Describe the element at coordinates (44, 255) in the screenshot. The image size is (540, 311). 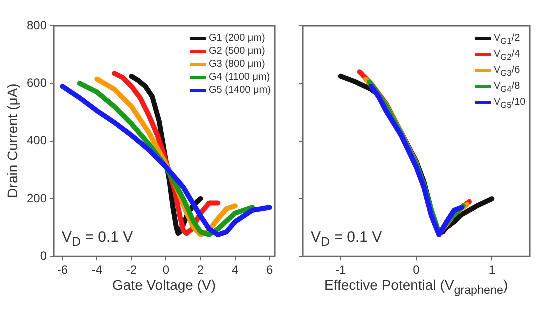
I see `y-tick-label: 0` at that location.